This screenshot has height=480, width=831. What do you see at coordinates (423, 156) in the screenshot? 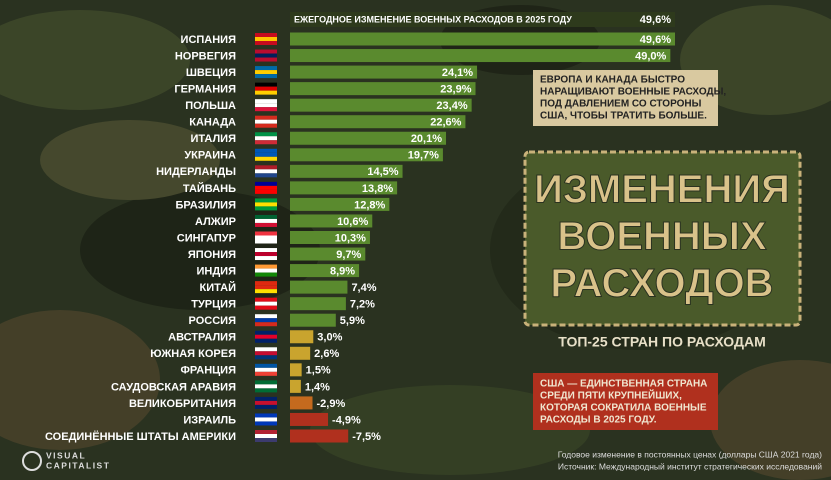
I see `value-label: 19,7%` at bounding box center [423, 156].